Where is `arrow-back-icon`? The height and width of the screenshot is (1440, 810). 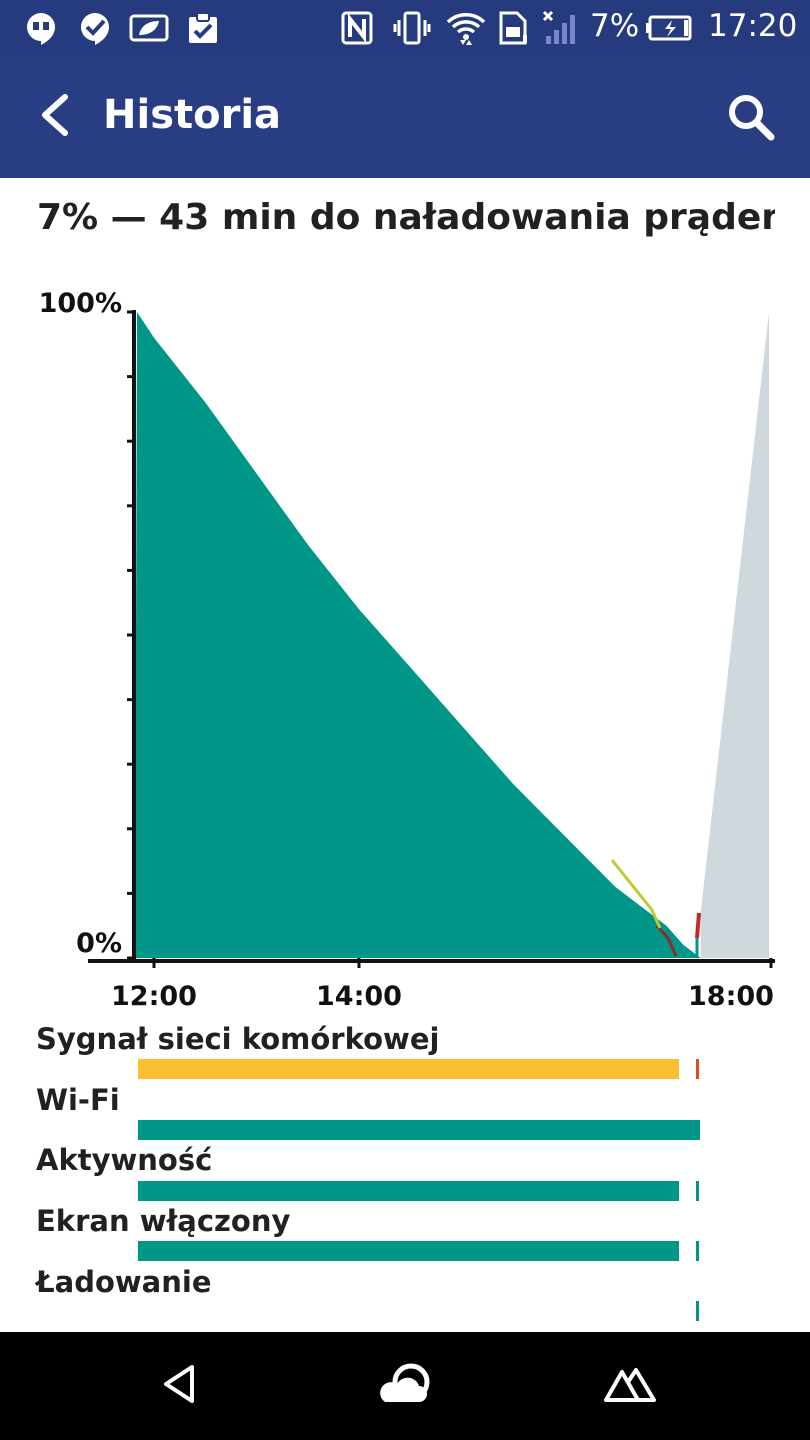
arrow-back-icon is located at coordinates (54, 117).